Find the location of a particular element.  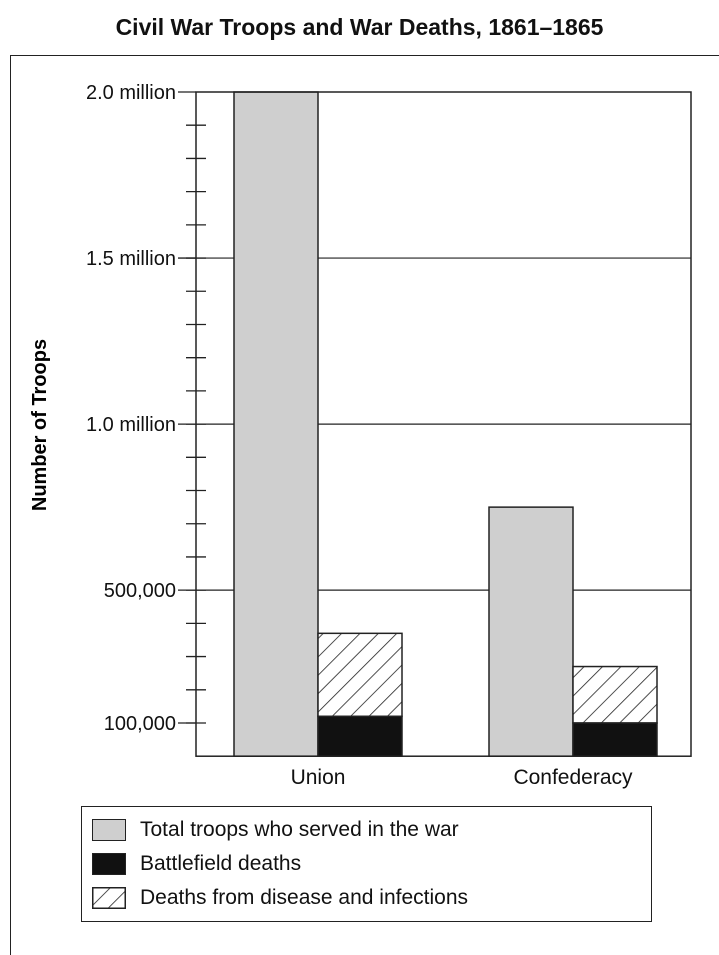

legend-item-battlefield-deaths: Battlefield deaths is located at coordinates (367, 864).